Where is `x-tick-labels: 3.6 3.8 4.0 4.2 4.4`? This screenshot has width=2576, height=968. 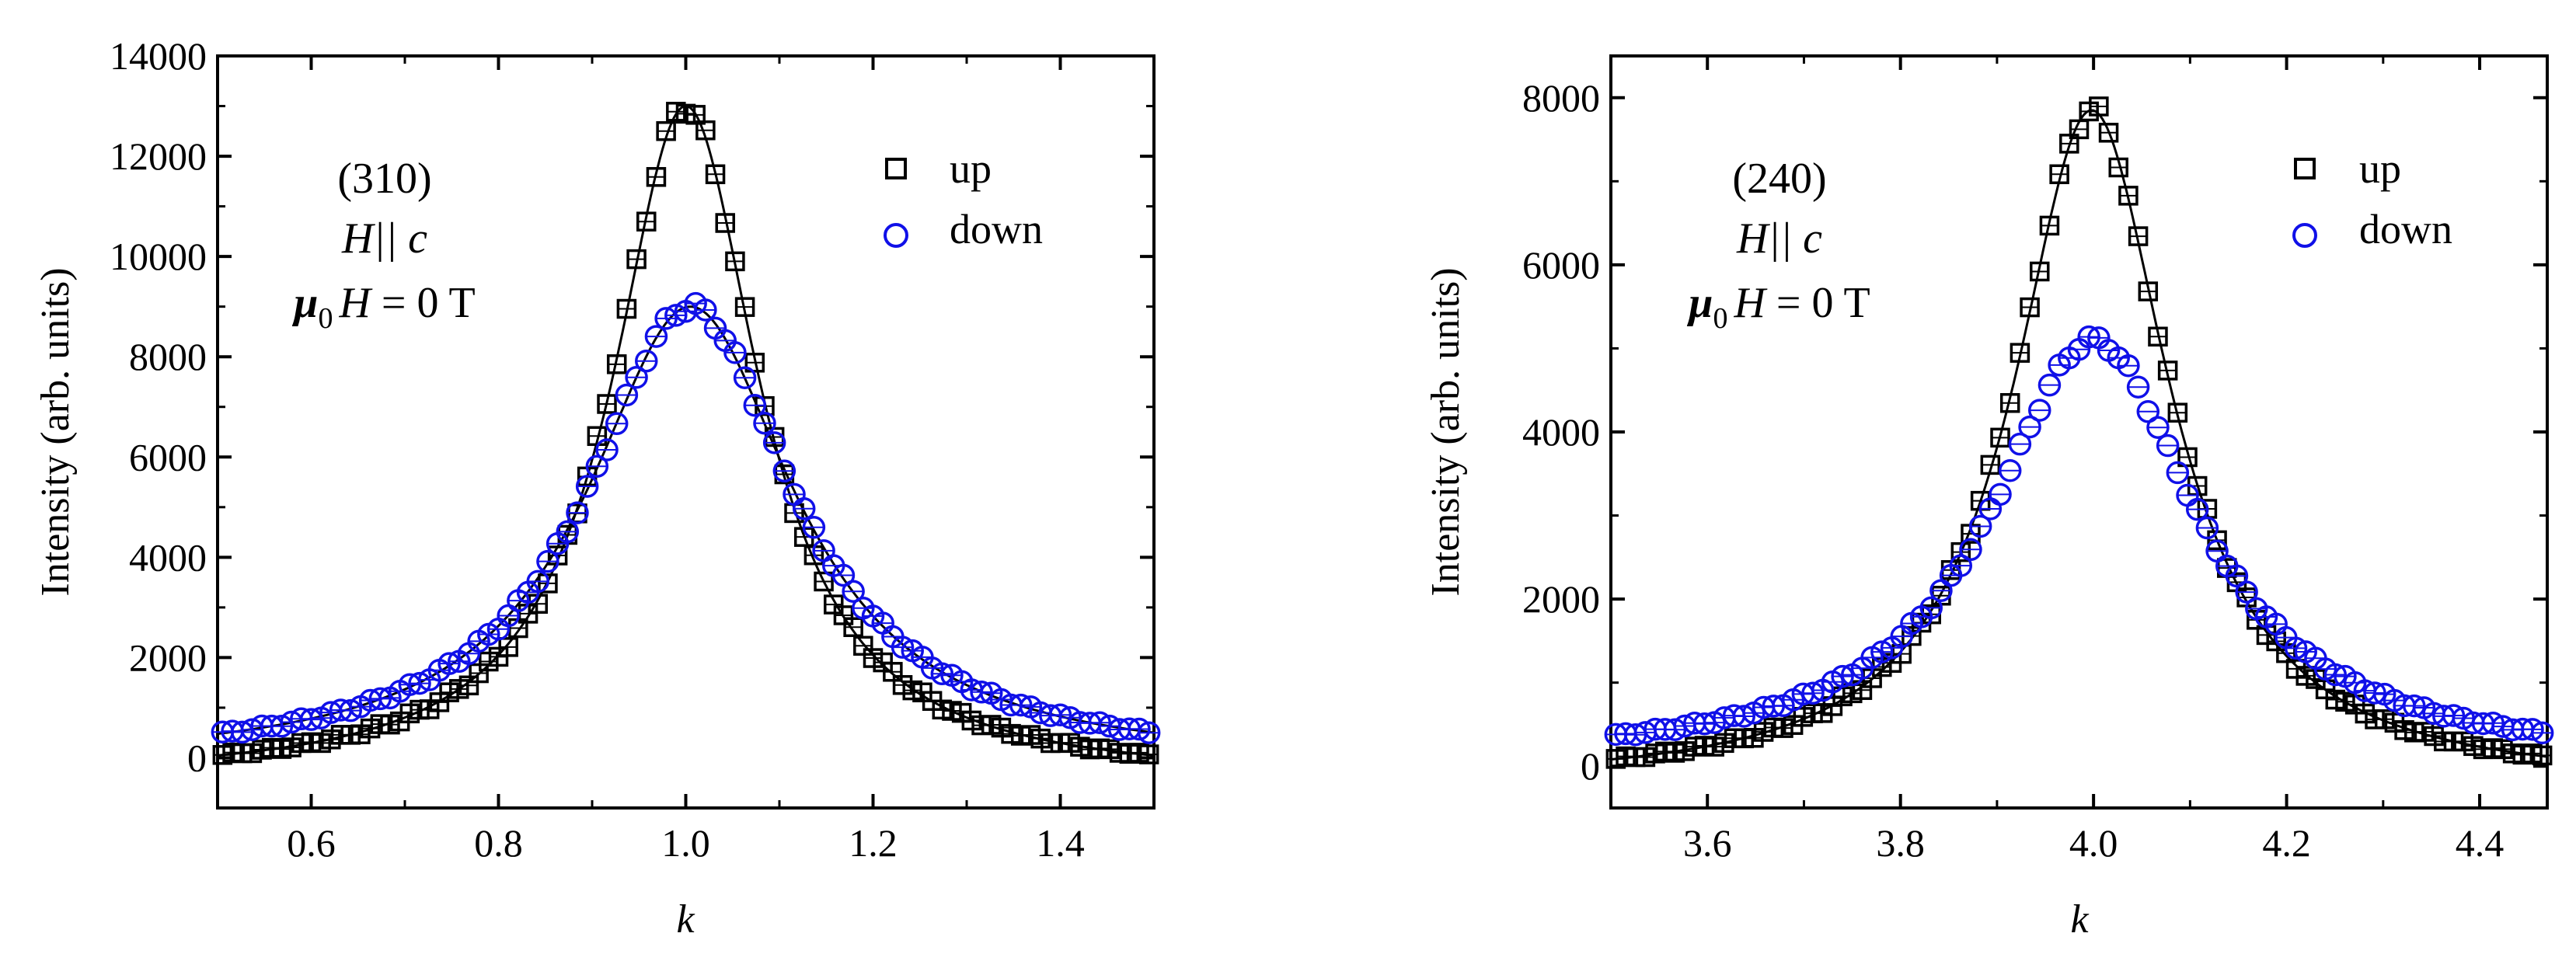 x-tick-labels: 3.6 3.8 4.0 4.2 4.4 is located at coordinates (2093, 843).